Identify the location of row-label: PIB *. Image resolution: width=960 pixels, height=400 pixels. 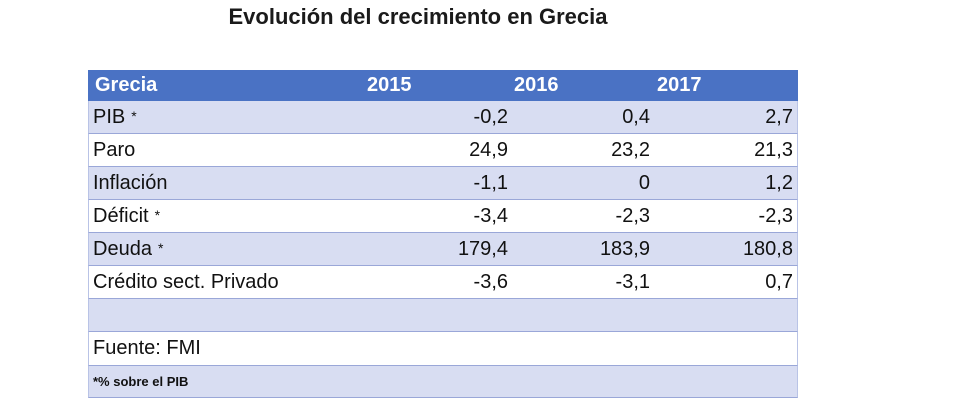
(228, 117).